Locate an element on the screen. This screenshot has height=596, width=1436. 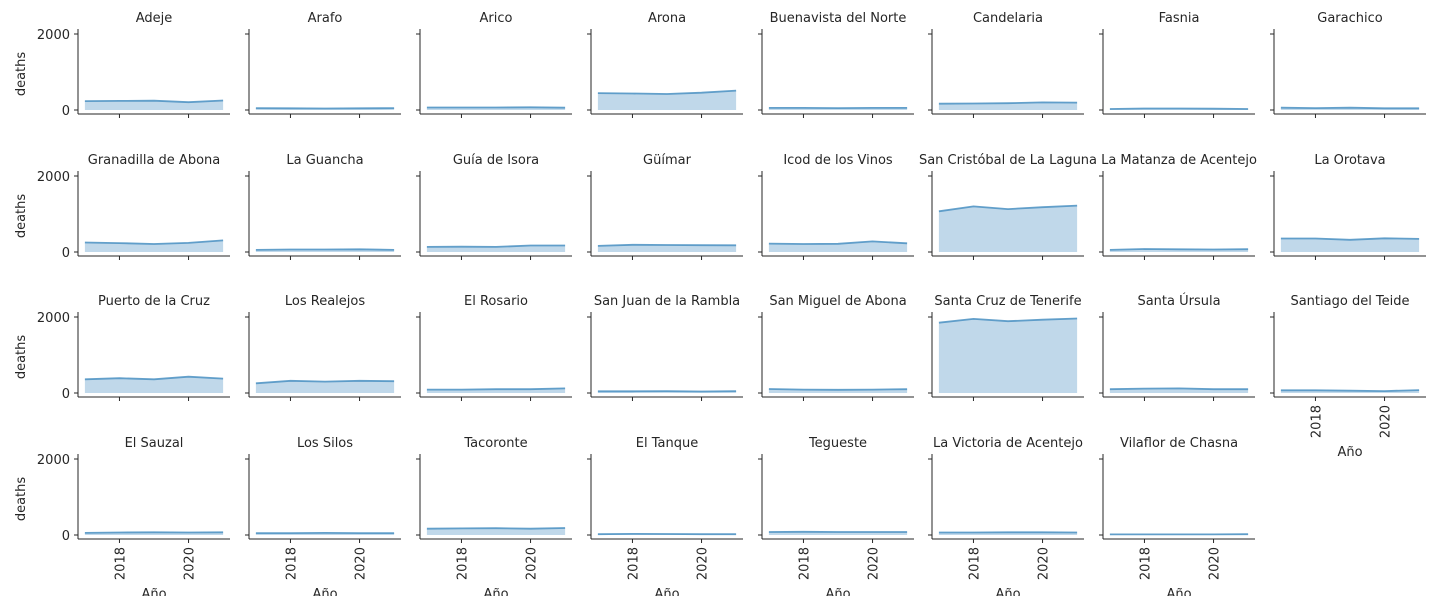
facet-panel: La Matanza de Acentejo is located at coordinates (1178, 206).